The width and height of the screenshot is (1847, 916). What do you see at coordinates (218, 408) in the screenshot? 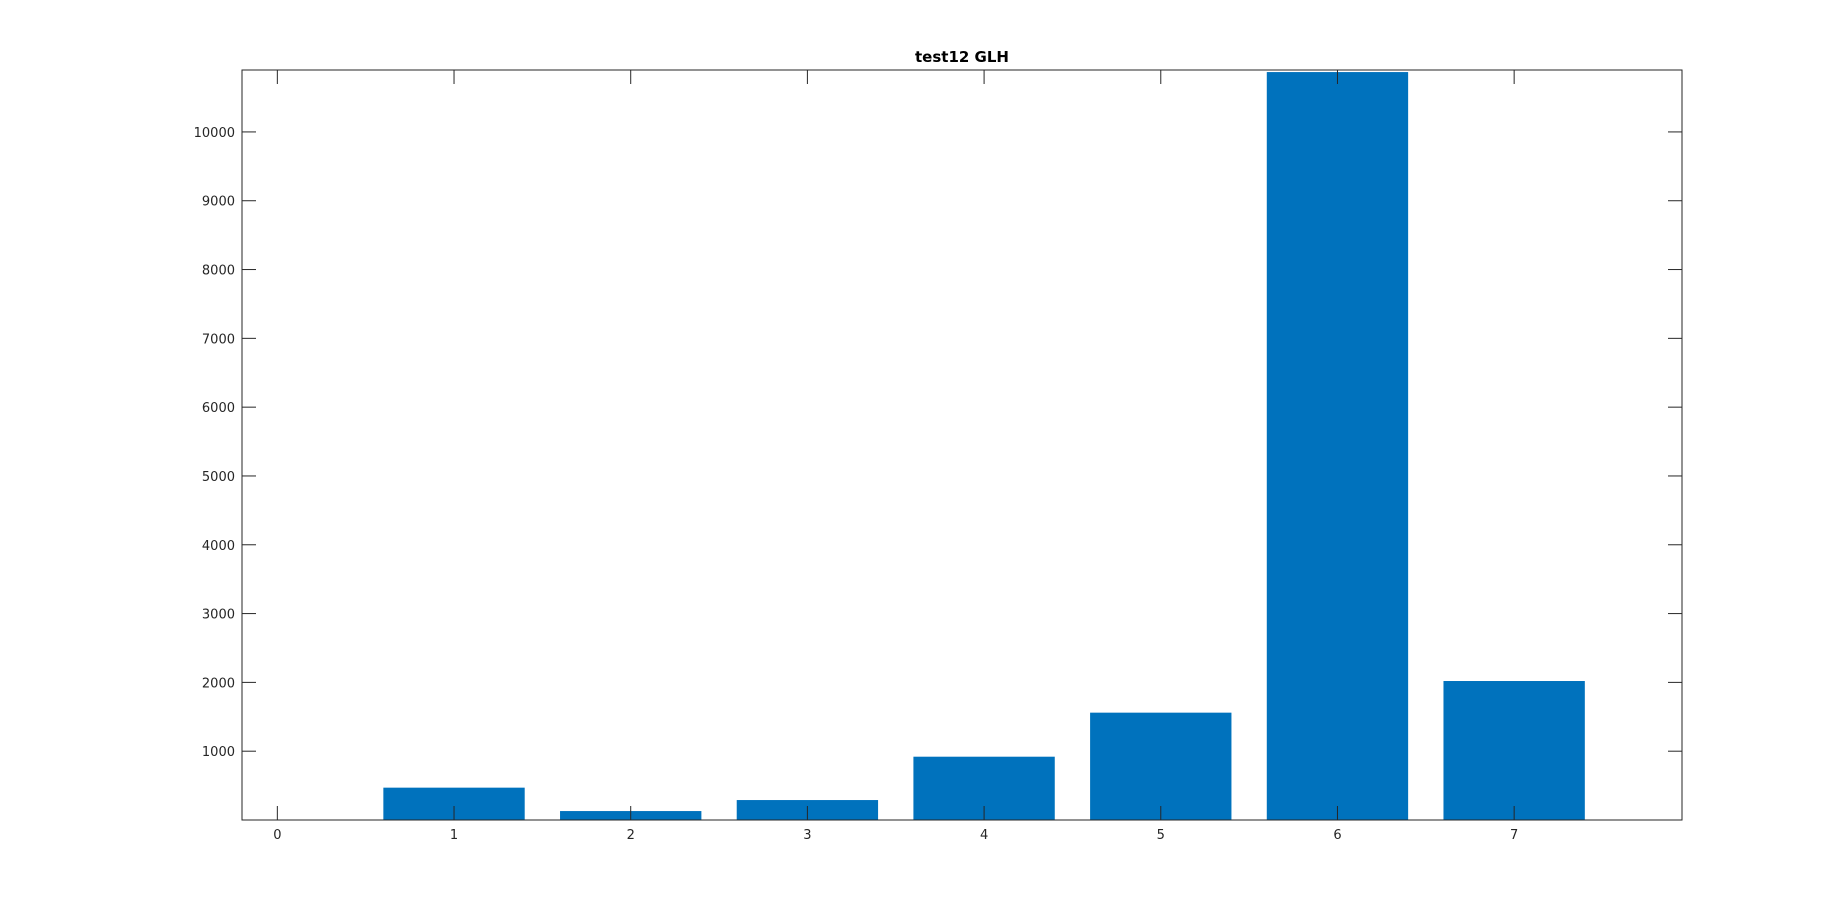
I see `y-tick-label: 6000` at bounding box center [218, 408].